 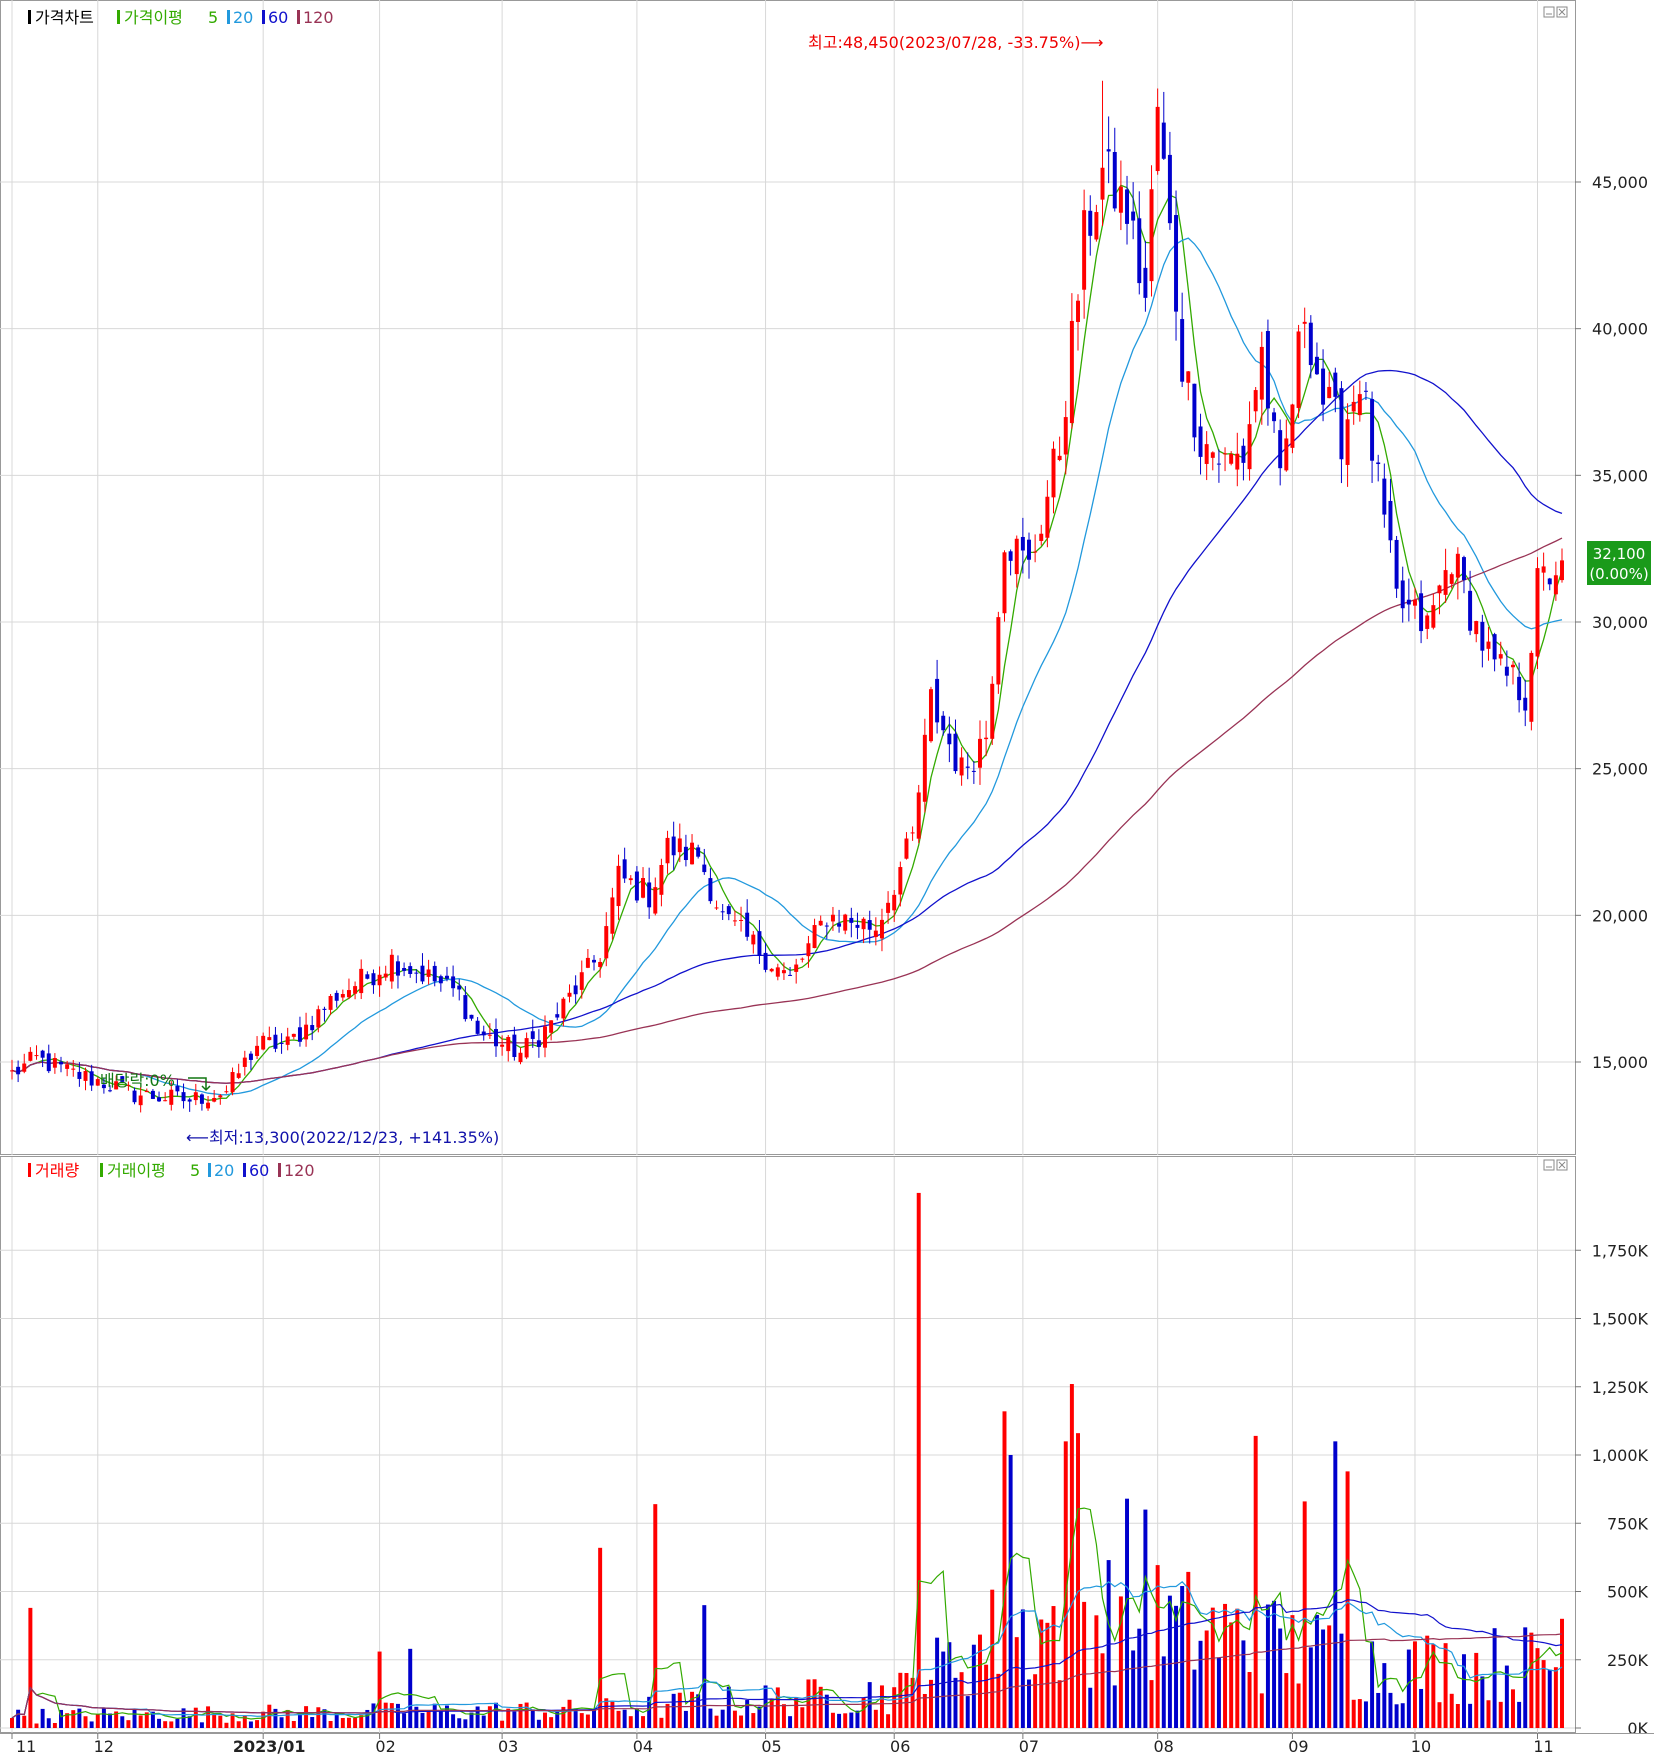 I want to click on price-panel-controls, so click(x=1555, y=12).